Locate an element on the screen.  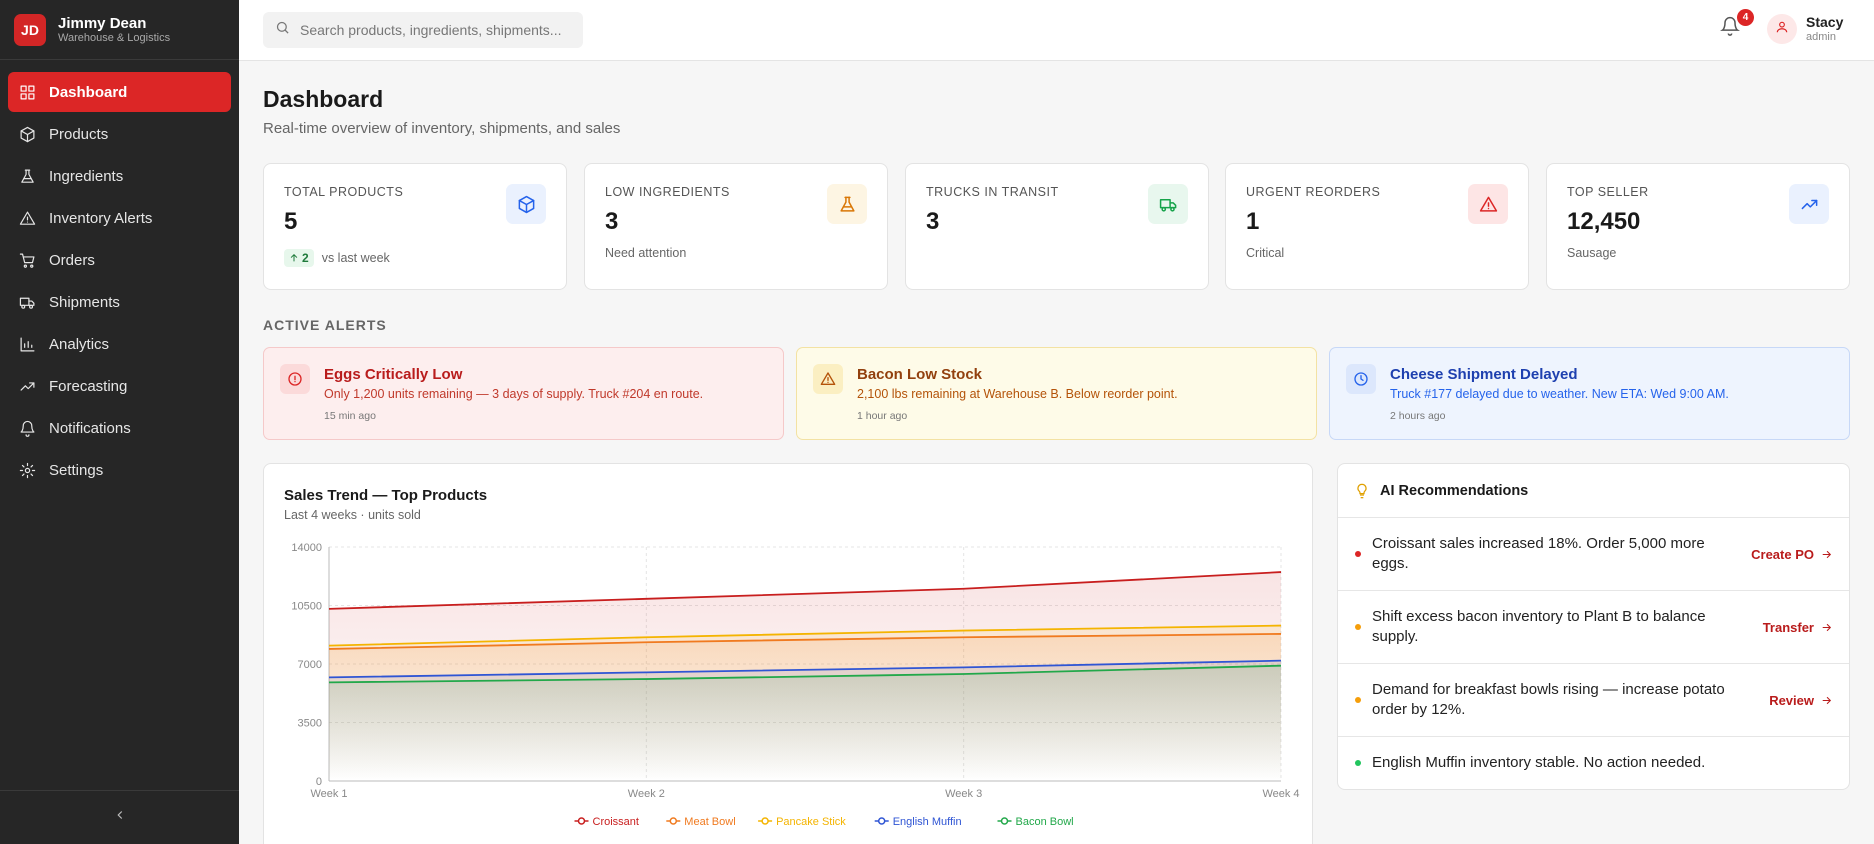
sidebar-item-inventory-alerts: Inventory Alerts is located at coordinates (119, 218).